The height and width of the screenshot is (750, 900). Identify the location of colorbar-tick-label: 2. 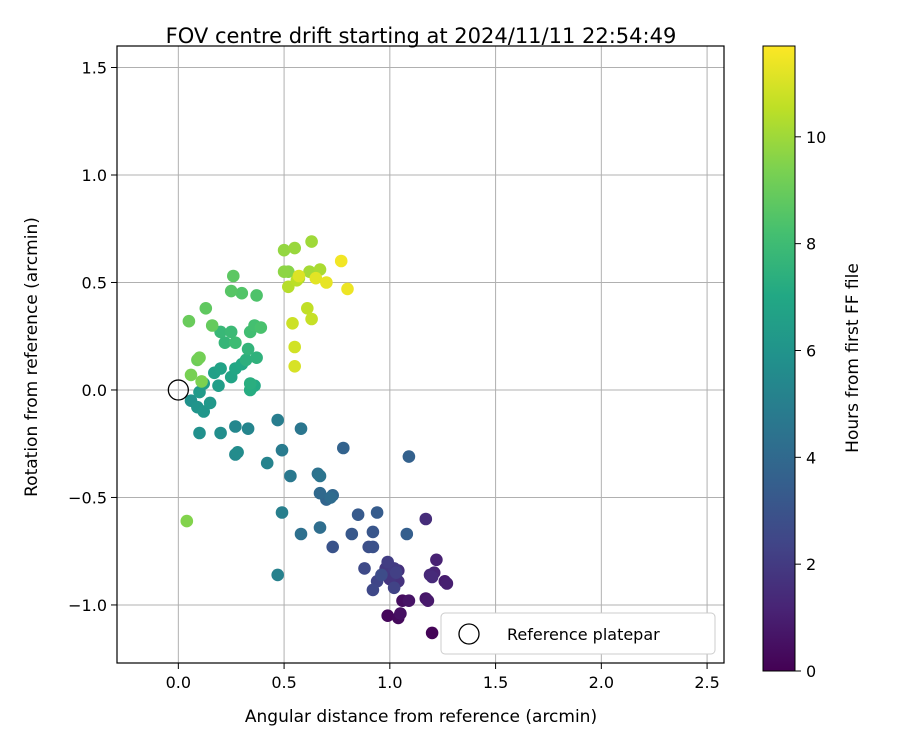
(811, 564).